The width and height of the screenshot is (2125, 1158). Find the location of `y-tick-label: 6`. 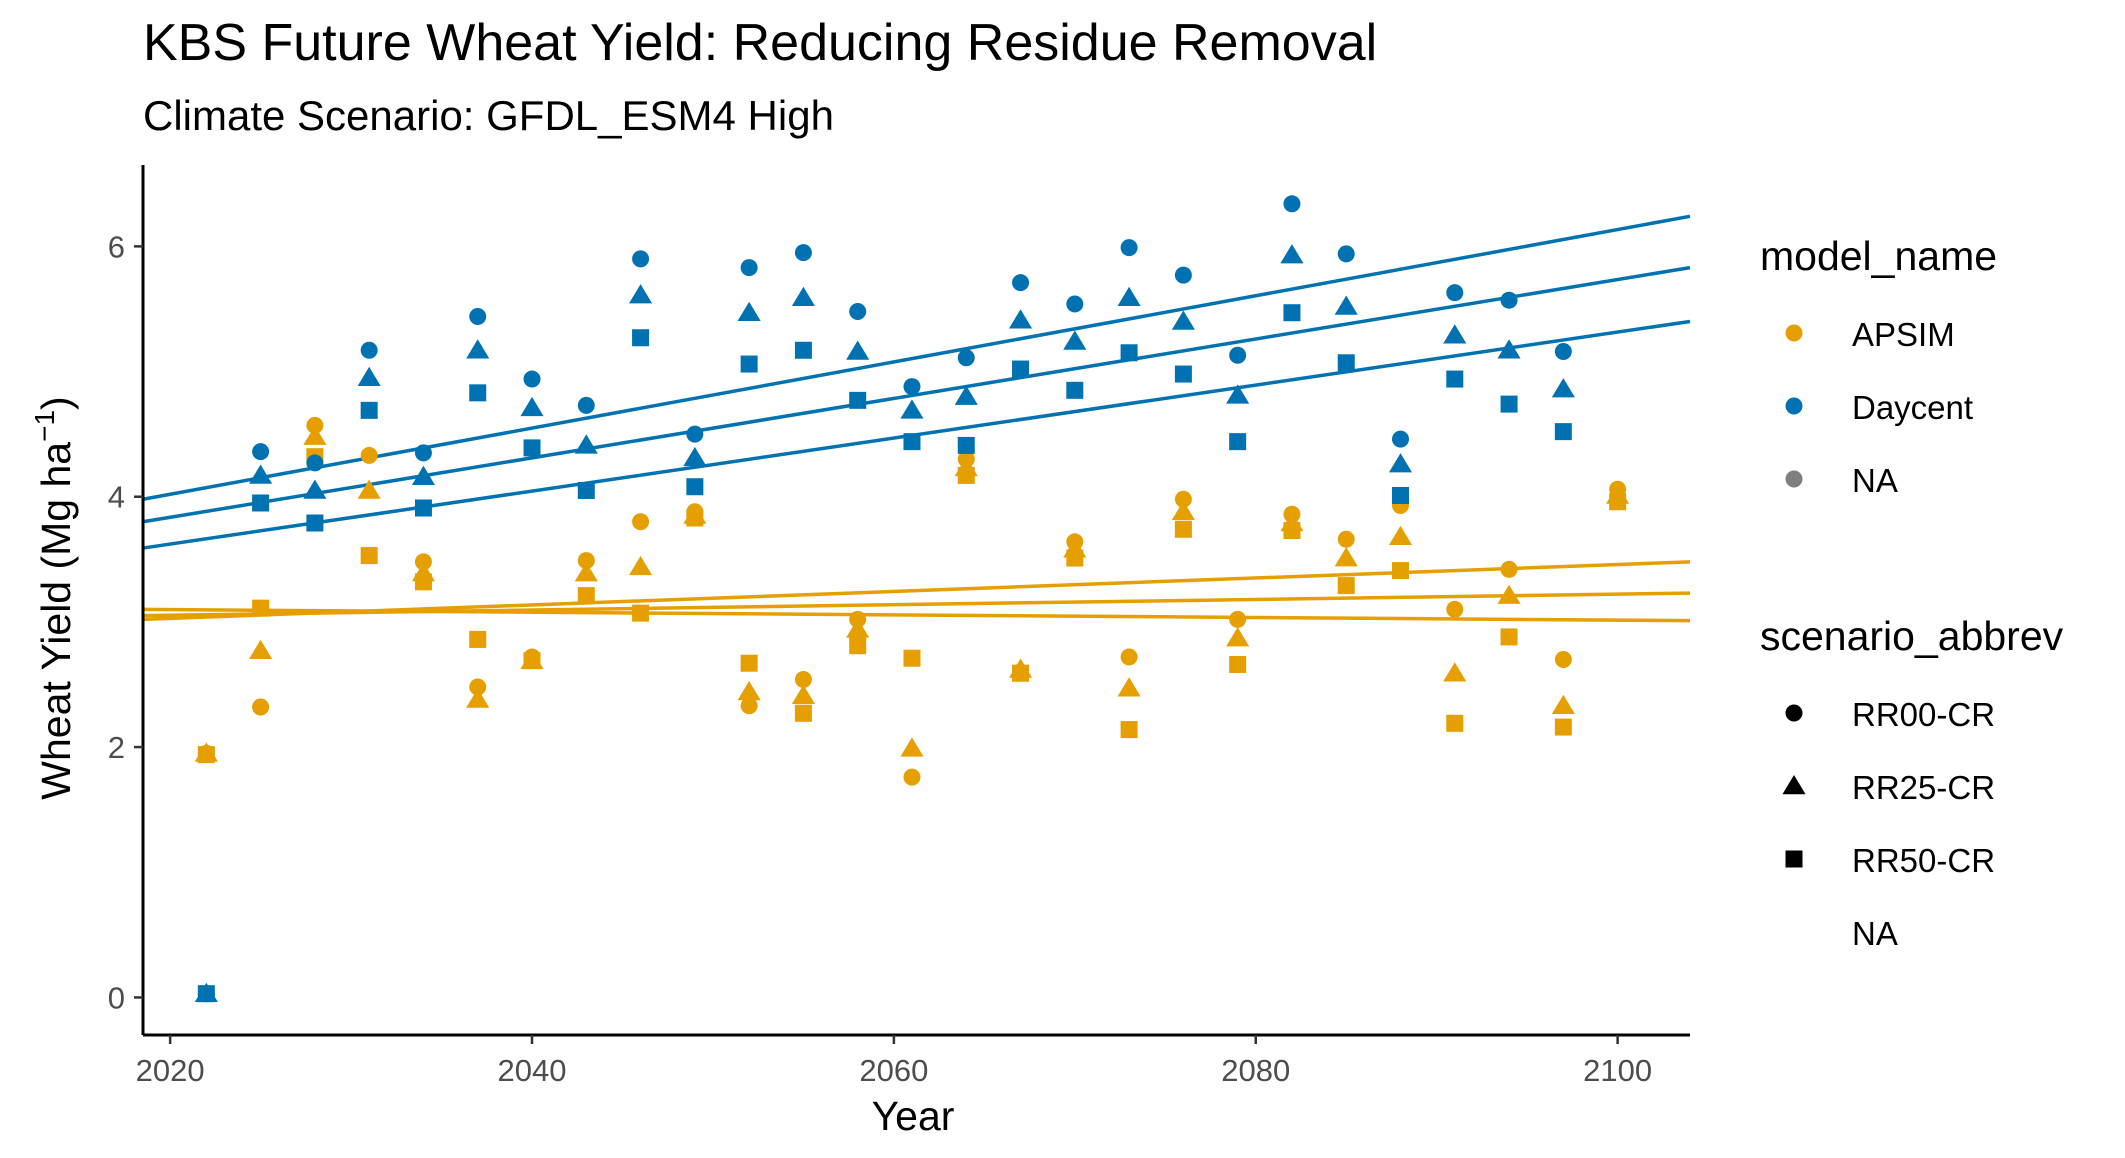

y-tick-label: 6 is located at coordinates (116, 246).